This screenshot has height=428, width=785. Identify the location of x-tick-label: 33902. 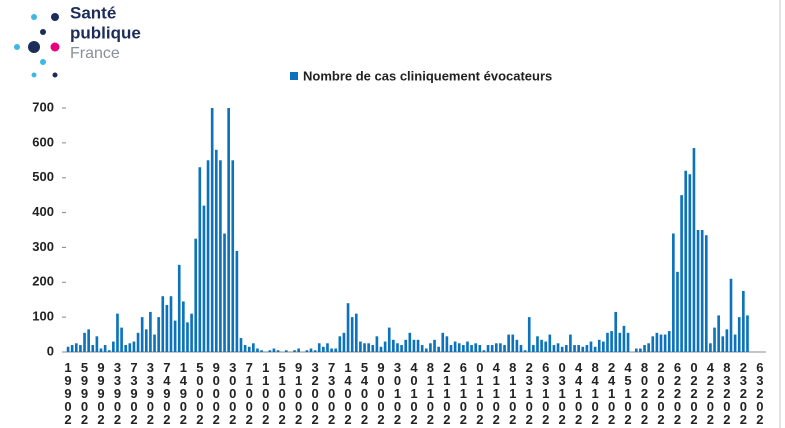
(150, 392).